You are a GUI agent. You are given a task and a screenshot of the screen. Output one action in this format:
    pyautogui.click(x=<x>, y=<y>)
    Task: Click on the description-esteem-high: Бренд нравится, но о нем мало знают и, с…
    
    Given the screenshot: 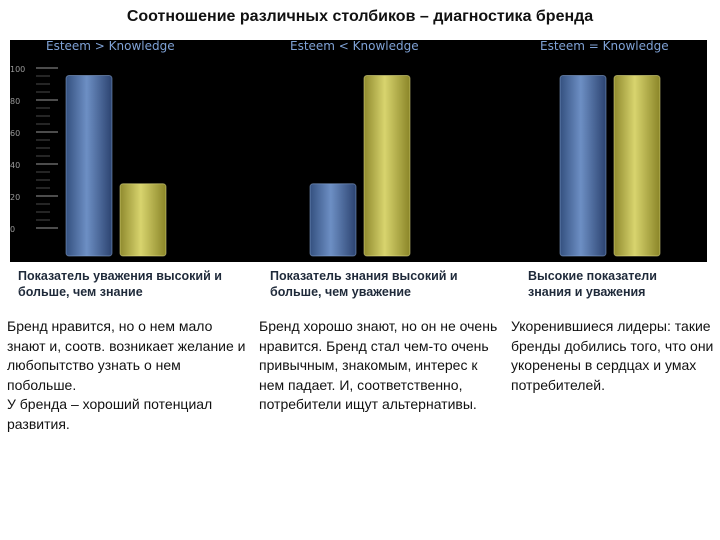 What is the action you would take?
    pyautogui.click(x=126, y=375)
    